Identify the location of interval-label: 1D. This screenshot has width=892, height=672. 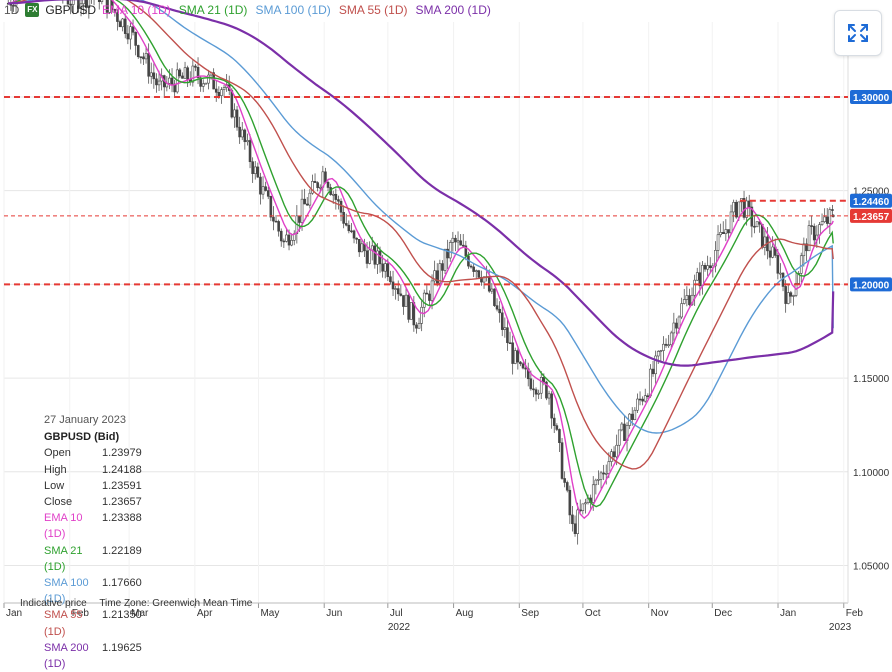
(12, 10).